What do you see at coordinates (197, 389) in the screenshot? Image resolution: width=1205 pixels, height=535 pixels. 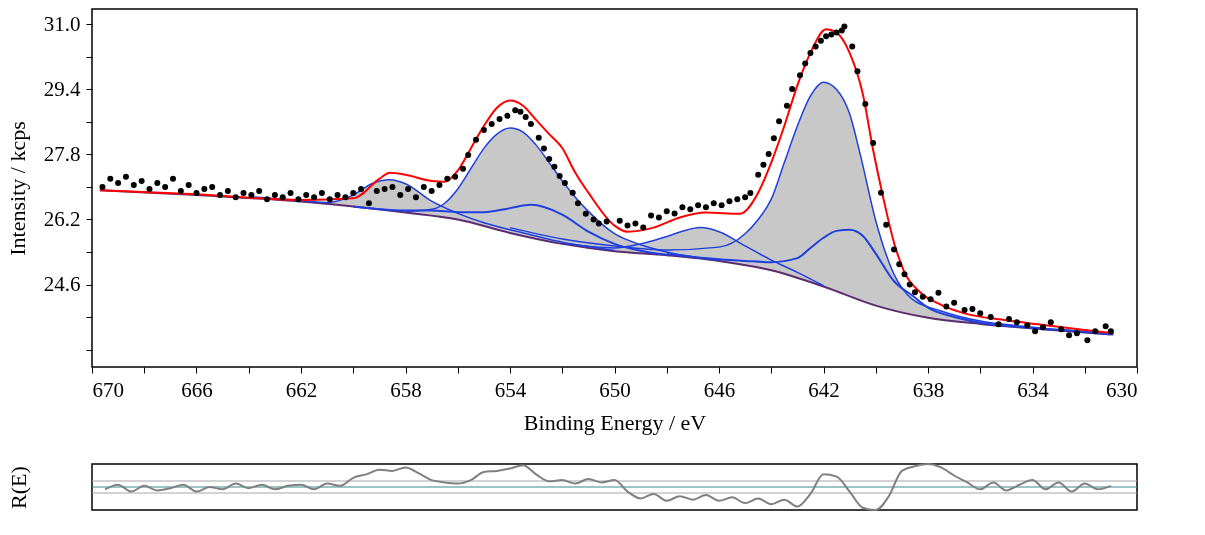 I see `x-tick-label: 666` at bounding box center [197, 389].